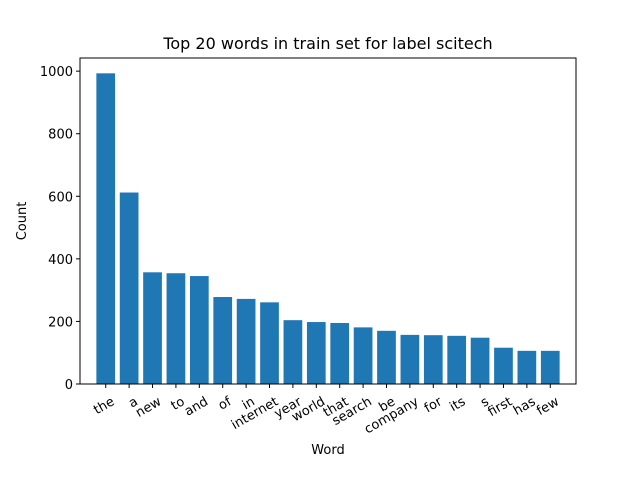  What do you see at coordinates (457, 404) in the screenshot?
I see `x-tick-label: its` at bounding box center [457, 404].